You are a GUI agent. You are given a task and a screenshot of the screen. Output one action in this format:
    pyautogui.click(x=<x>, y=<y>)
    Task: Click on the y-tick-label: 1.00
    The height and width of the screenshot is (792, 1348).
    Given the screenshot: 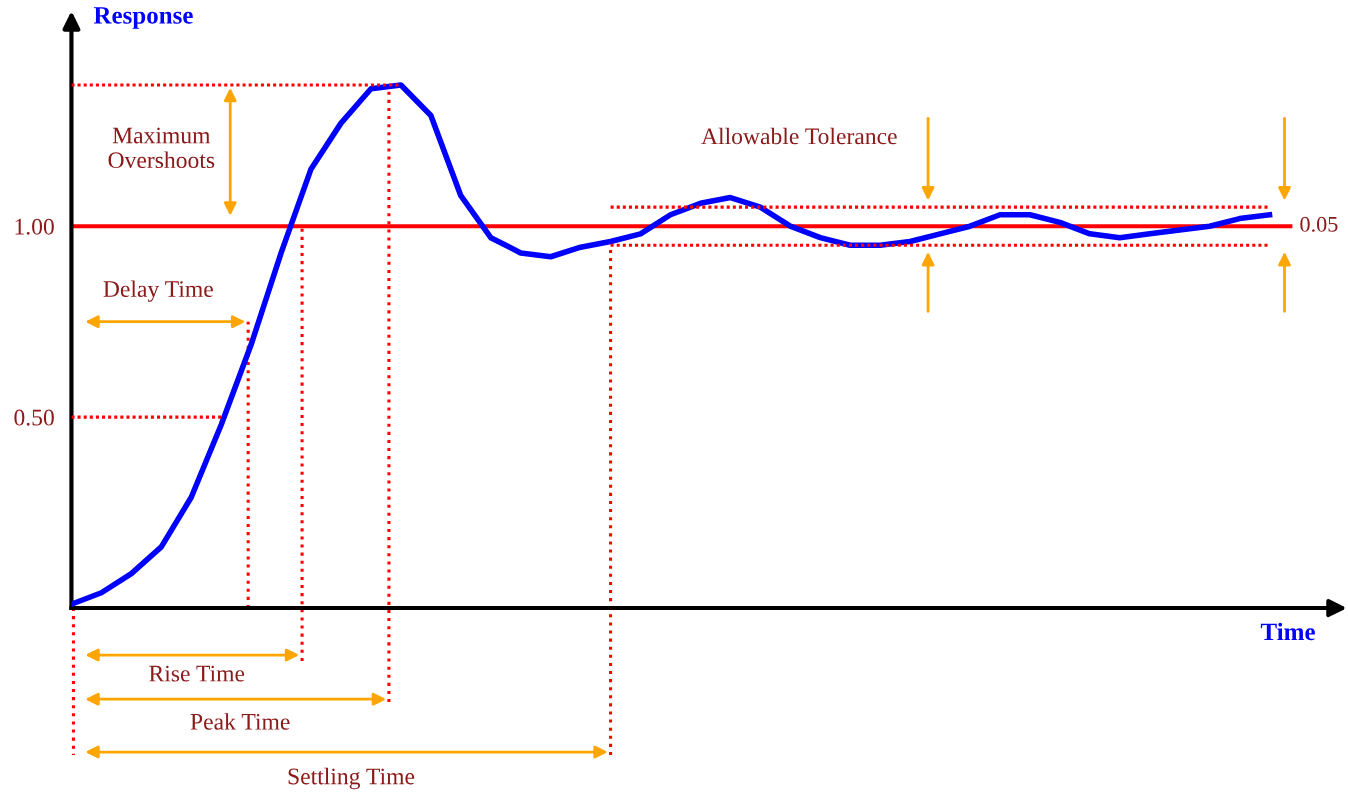 What is the action you would take?
    pyautogui.click(x=34, y=226)
    